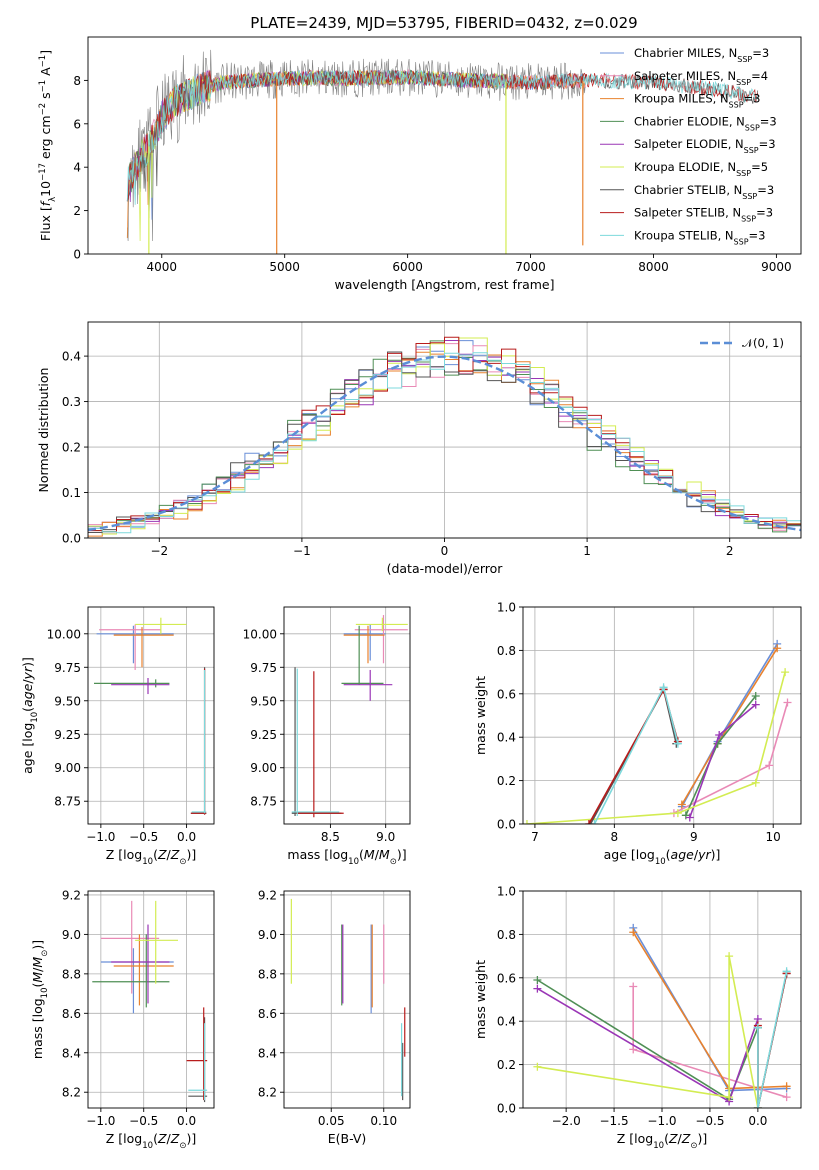 The image size is (819, 1170). What do you see at coordinates (776, 267) in the screenshot?
I see `x-tick-label: 9000` at bounding box center [776, 267].